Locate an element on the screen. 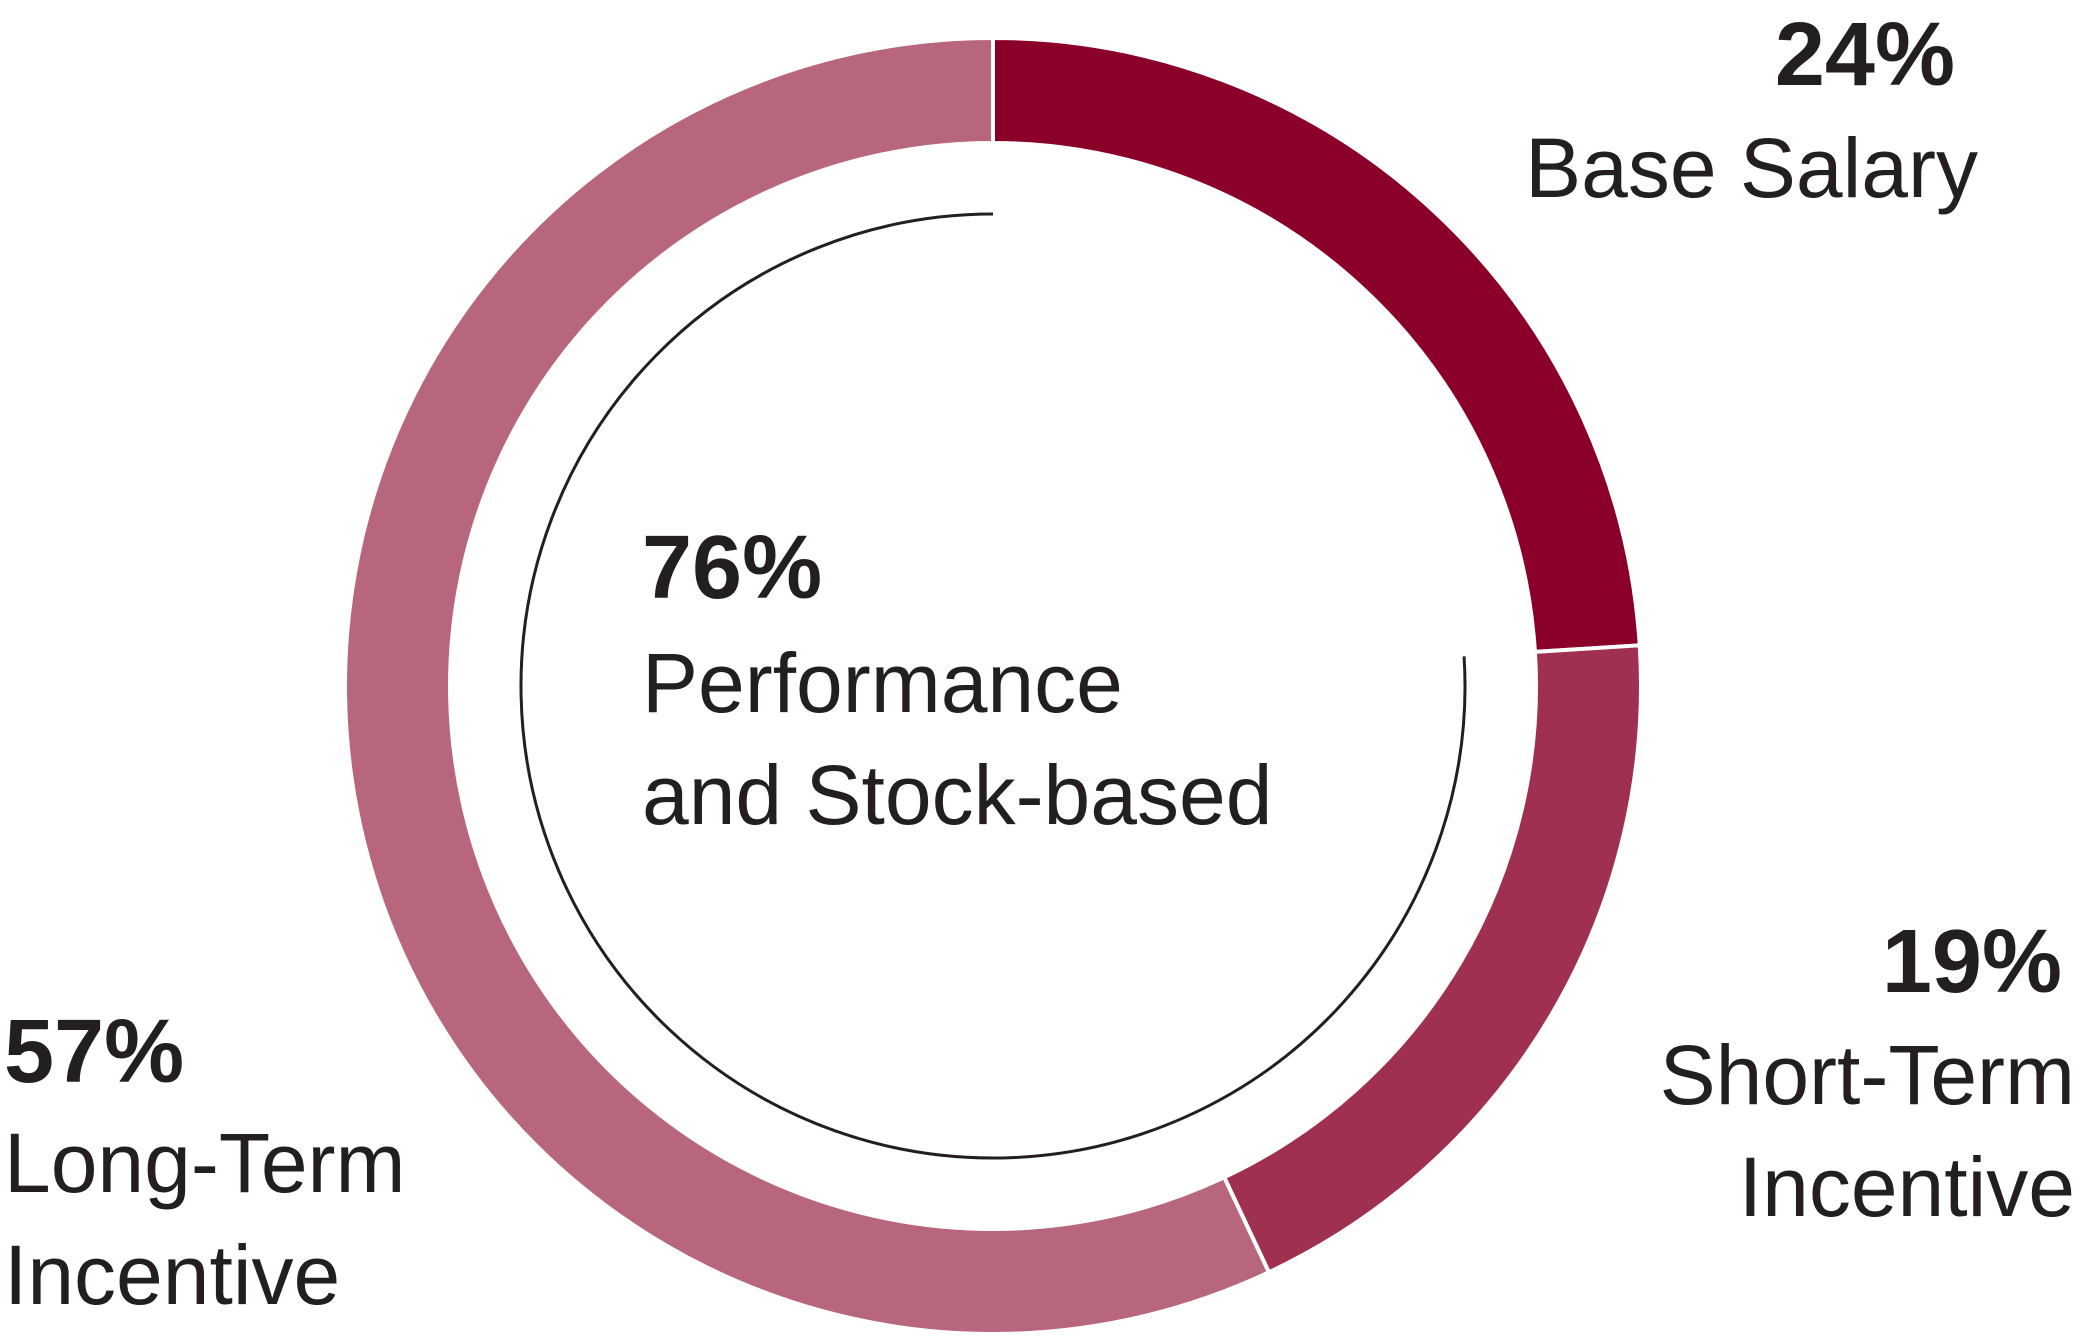  slice-label-base-salary: 24% Base Salary is located at coordinates (1751, 110).